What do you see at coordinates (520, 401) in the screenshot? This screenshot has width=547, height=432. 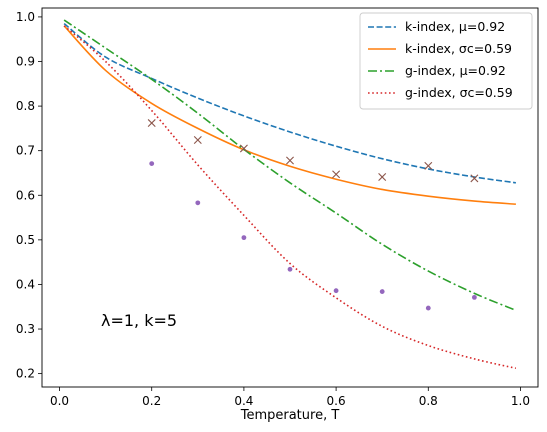 I see `x-tick-label: 1.0` at bounding box center [520, 401].